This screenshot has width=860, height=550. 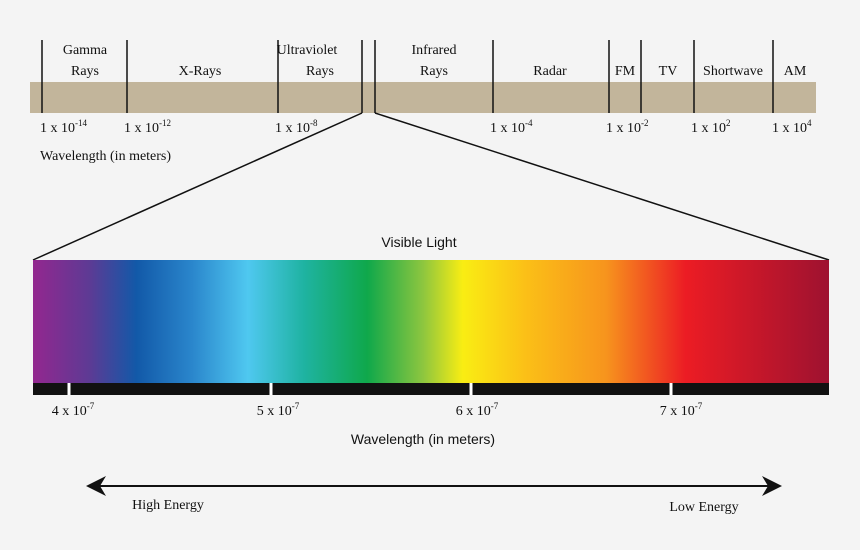 I want to click on tick-label: 1 x 10², so click(x=711, y=127).